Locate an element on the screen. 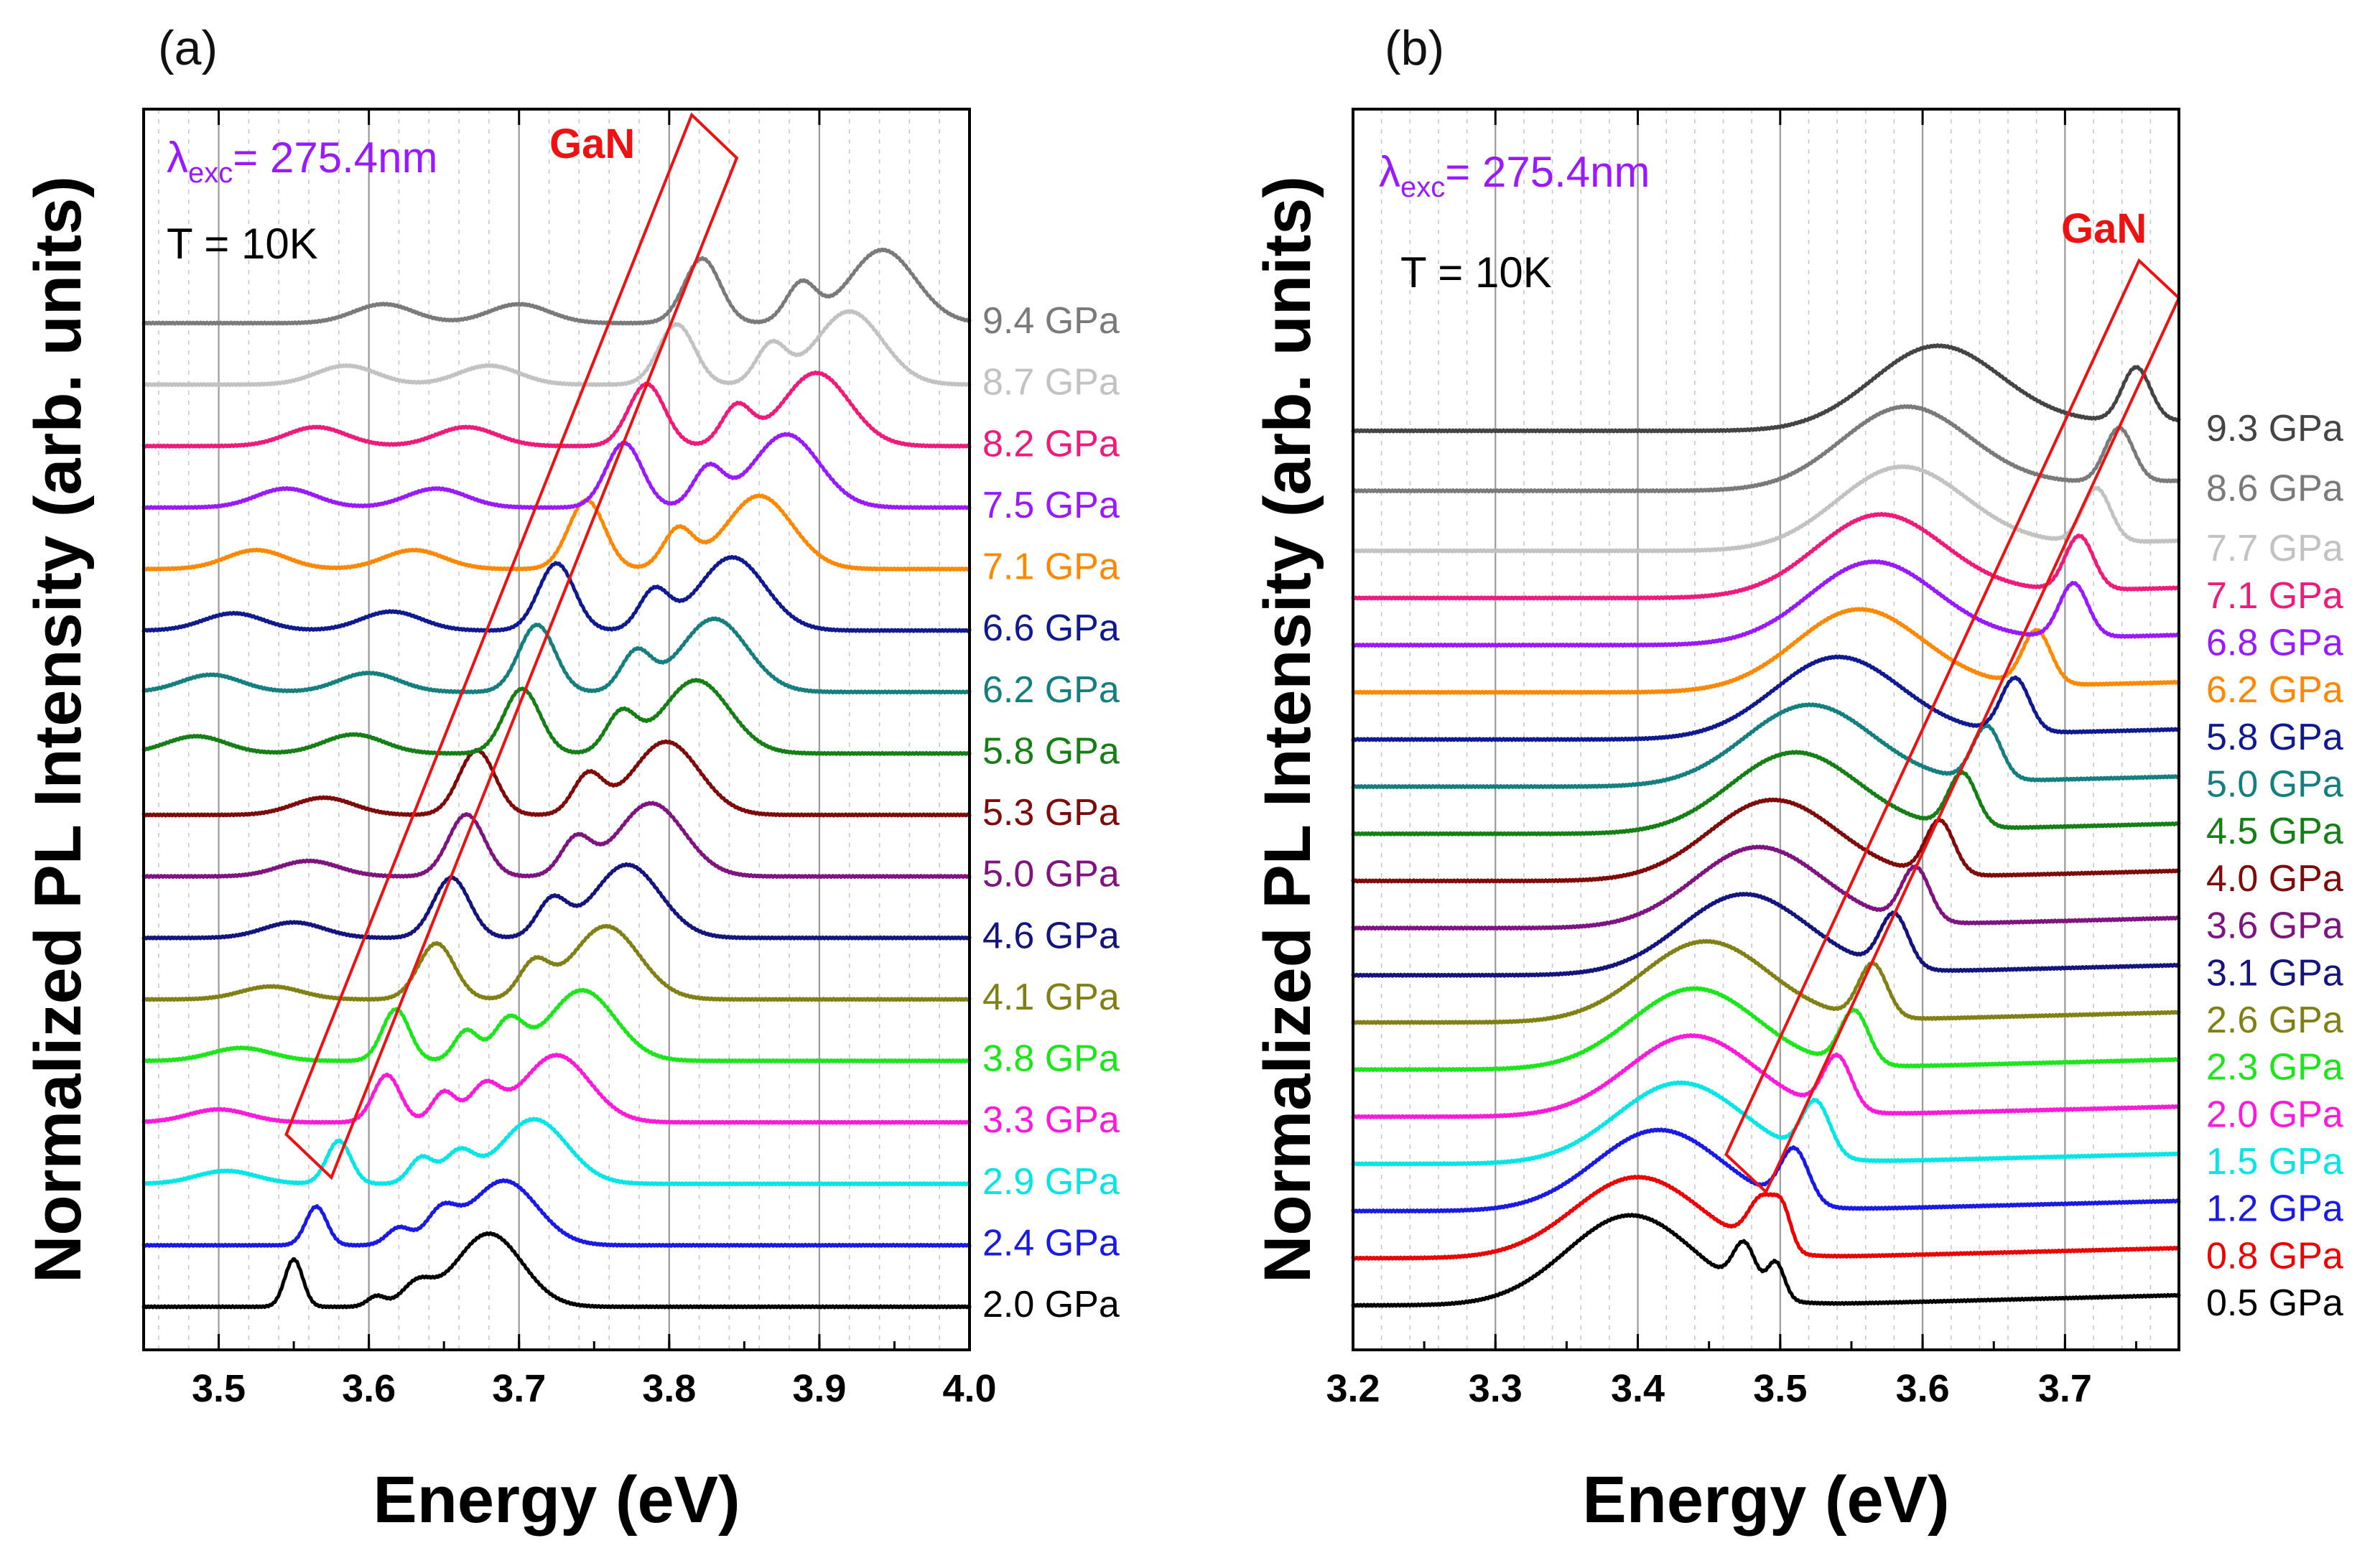  series-label: 8.2 GPa is located at coordinates (1051, 444).